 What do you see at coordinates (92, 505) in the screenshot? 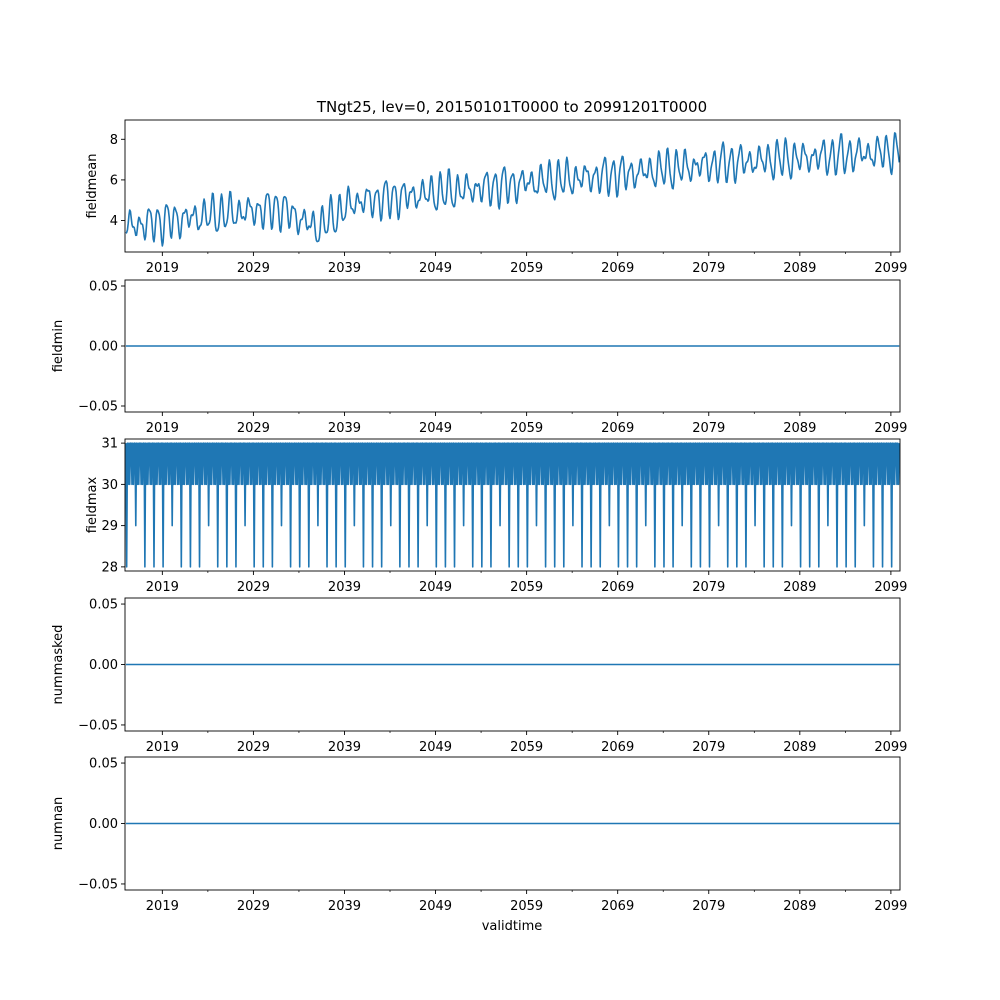
I see `y-axis-label: fieldmax` at bounding box center [92, 505].